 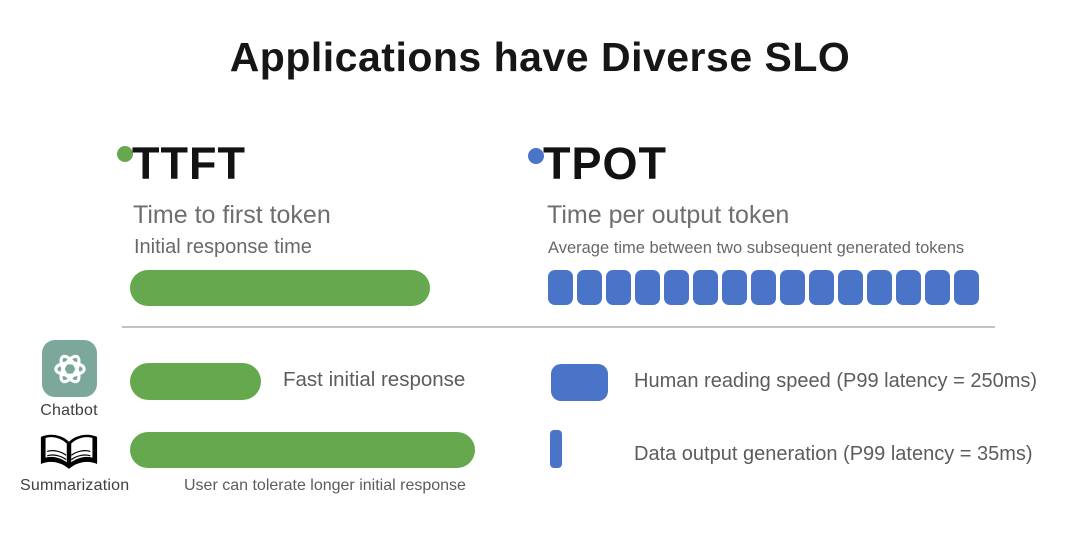 I want to click on section-divider, so click(x=558, y=327).